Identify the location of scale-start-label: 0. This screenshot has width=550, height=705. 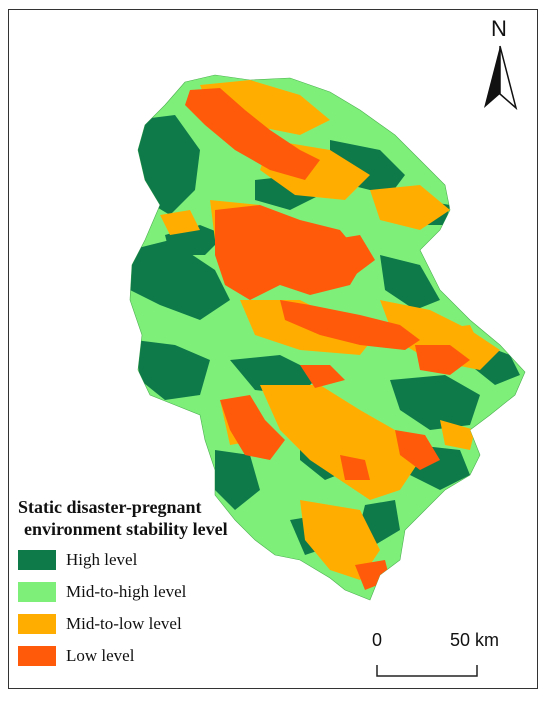
(377, 640).